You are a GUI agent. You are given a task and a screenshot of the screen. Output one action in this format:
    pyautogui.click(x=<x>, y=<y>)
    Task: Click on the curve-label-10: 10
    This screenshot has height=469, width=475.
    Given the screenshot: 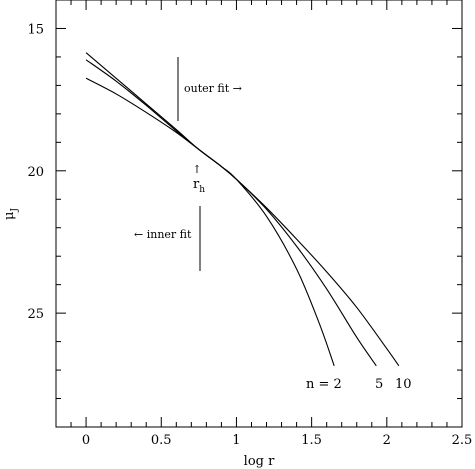 What is the action you would take?
    pyautogui.click(x=403, y=384)
    